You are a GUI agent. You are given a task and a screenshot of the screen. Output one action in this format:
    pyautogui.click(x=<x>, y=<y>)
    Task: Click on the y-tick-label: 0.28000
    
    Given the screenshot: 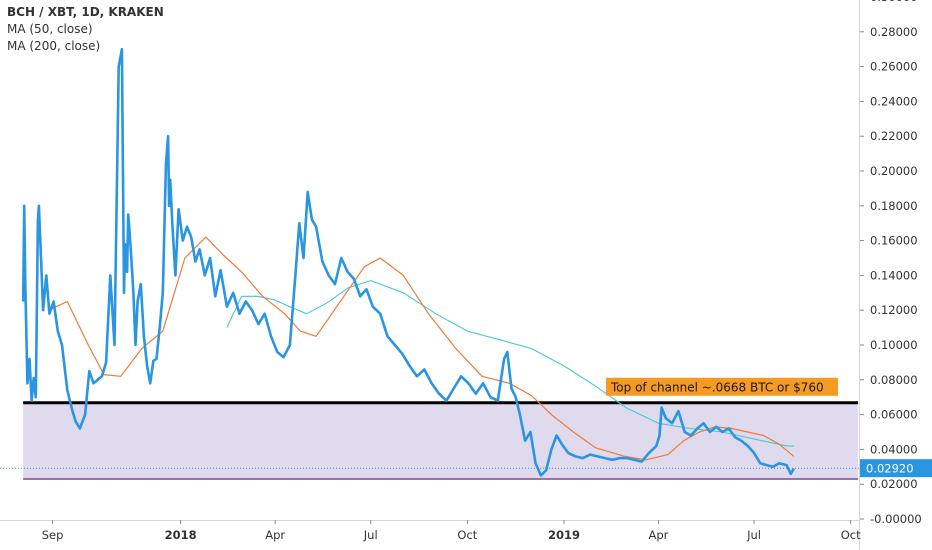 What is the action you would take?
    pyautogui.click(x=894, y=32)
    